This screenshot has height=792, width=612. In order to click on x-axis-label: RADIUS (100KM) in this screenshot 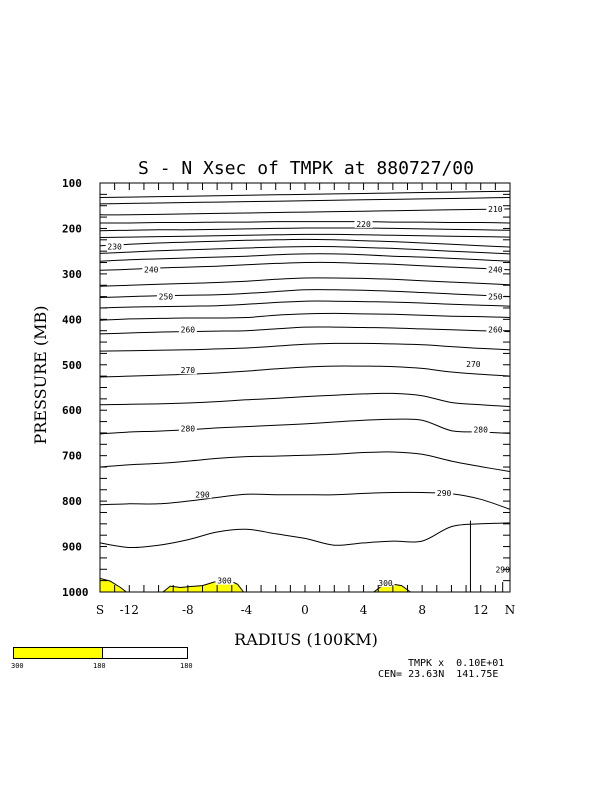, I will do `click(306, 639)`.